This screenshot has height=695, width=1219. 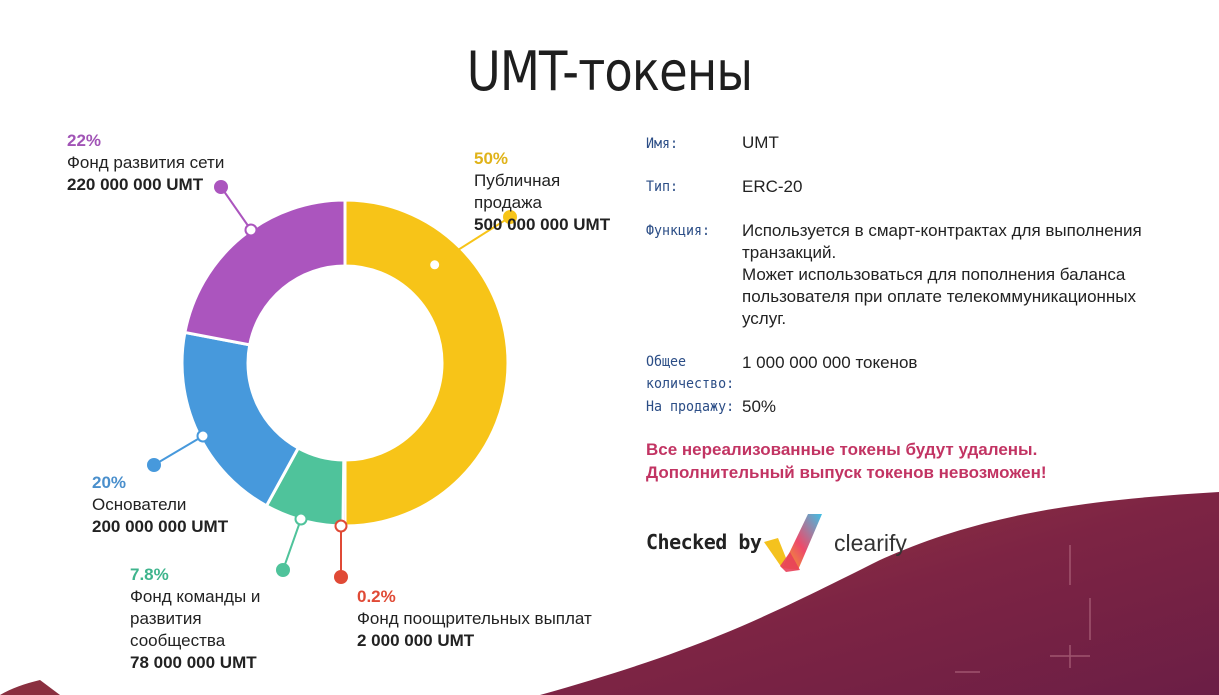 I want to click on label-team-fund-amount: 78 000 000 UMT, so click(x=193, y=662).